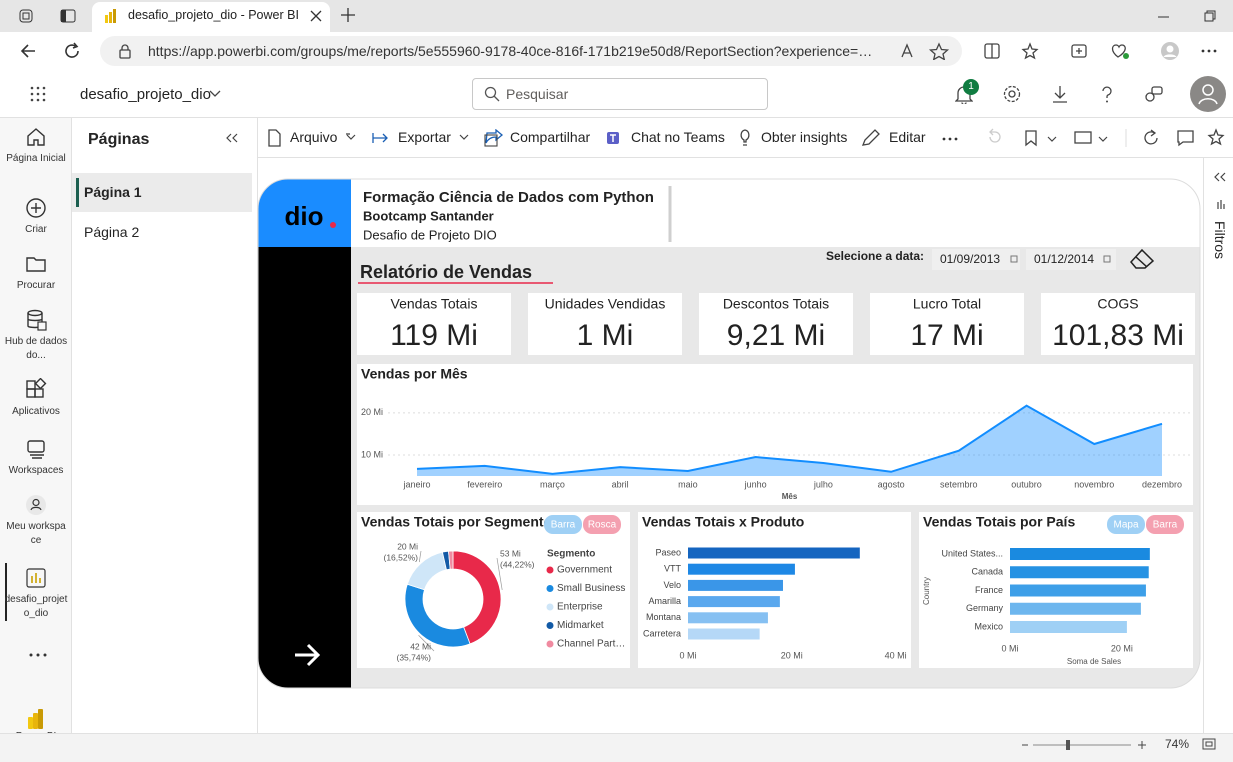 This screenshot has height=762, width=1233. Describe the element at coordinates (1142, 258) in the screenshot. I see `clear-filter` at that location.